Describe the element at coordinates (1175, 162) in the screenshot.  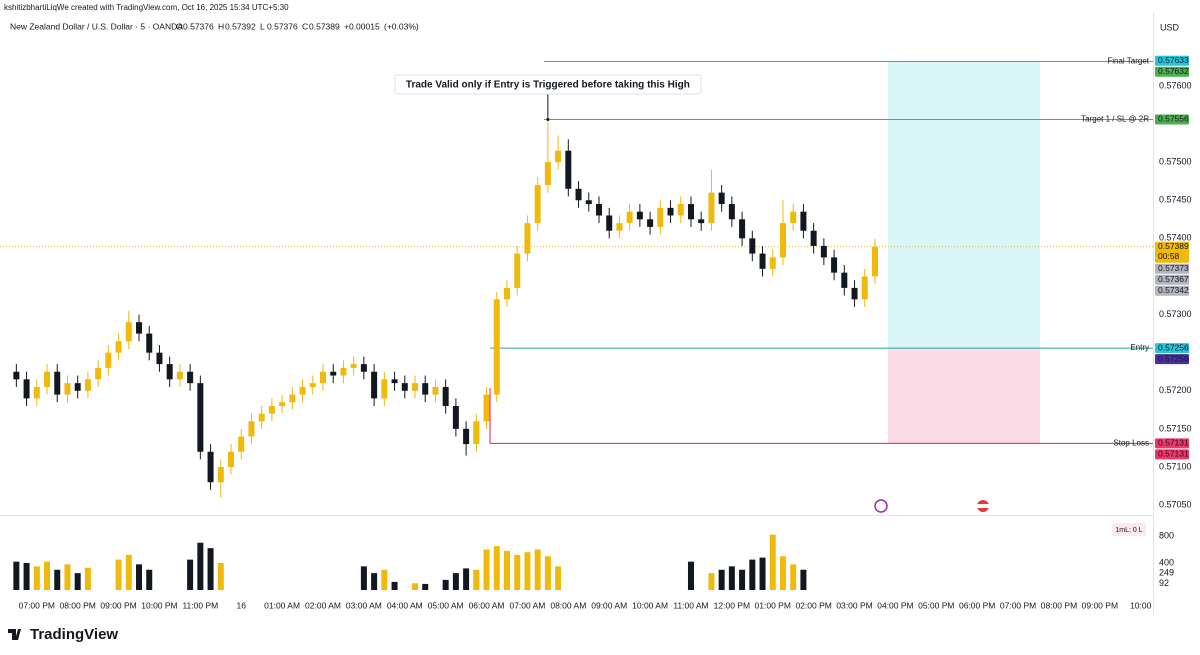
I see `y-tick-label: 0.57500` at that location.